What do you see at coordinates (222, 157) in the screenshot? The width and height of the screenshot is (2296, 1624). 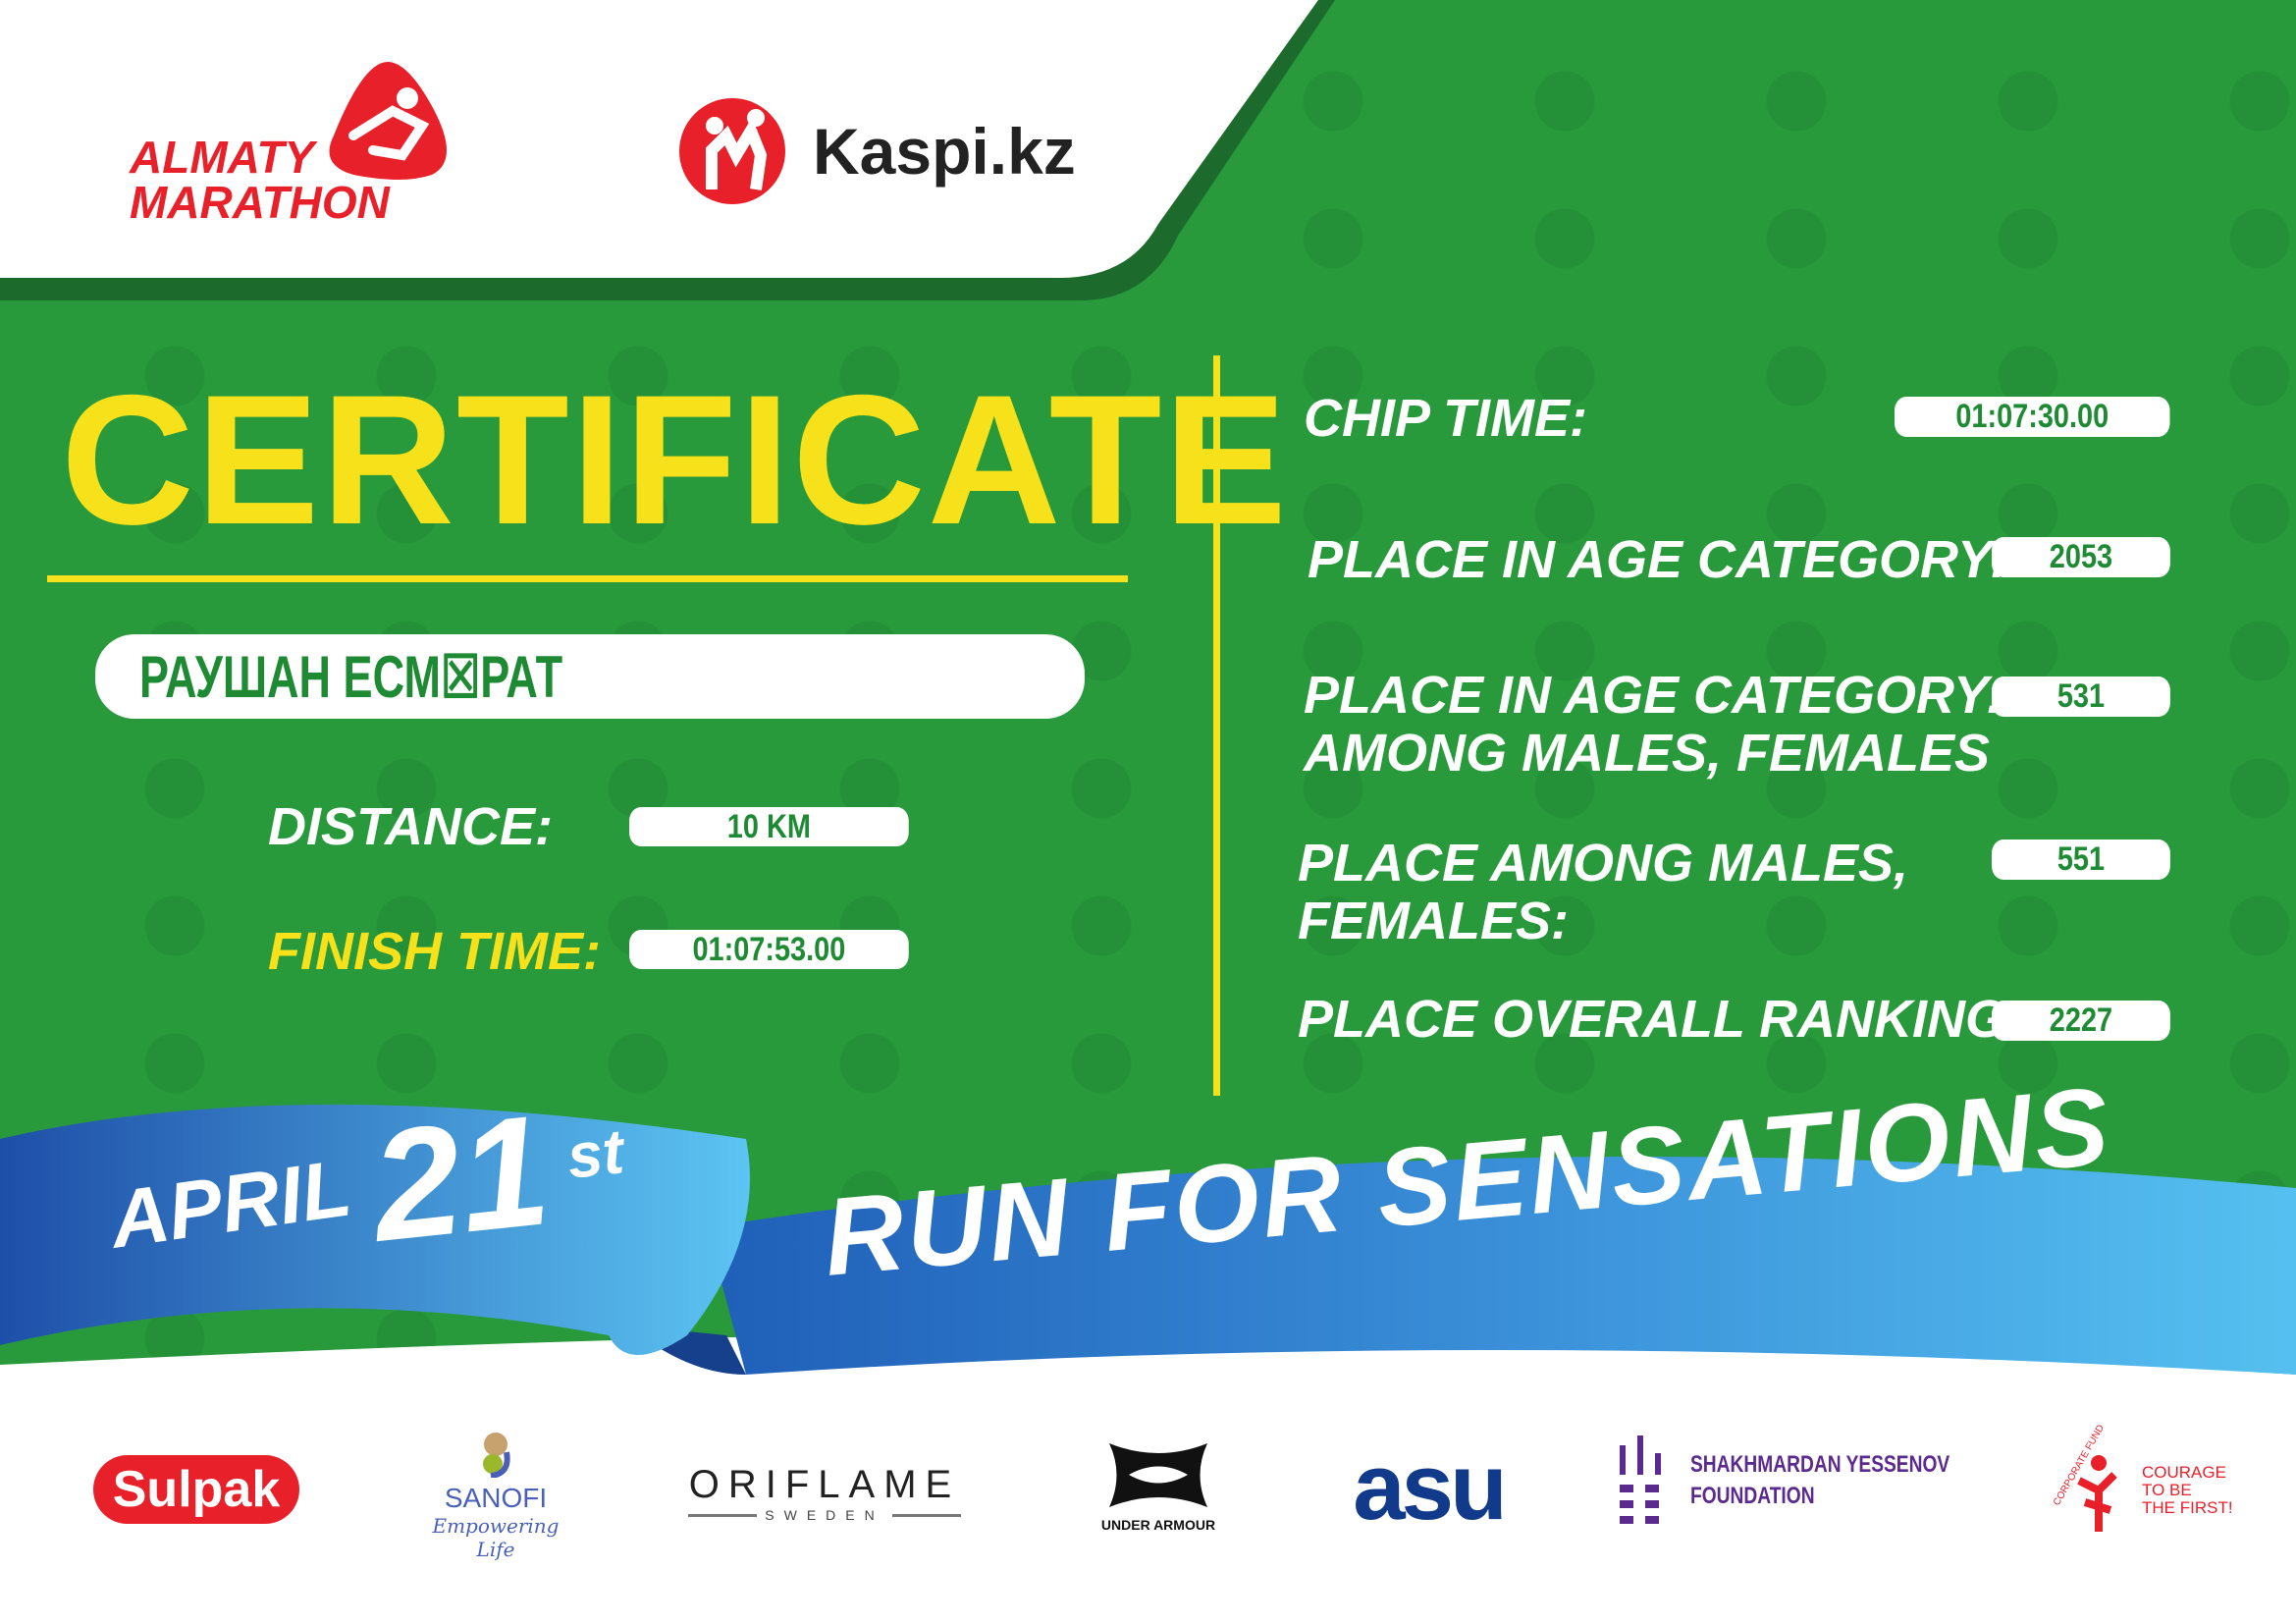 I see `logo-line1: ALMATY` at bounding box center [222, 157].